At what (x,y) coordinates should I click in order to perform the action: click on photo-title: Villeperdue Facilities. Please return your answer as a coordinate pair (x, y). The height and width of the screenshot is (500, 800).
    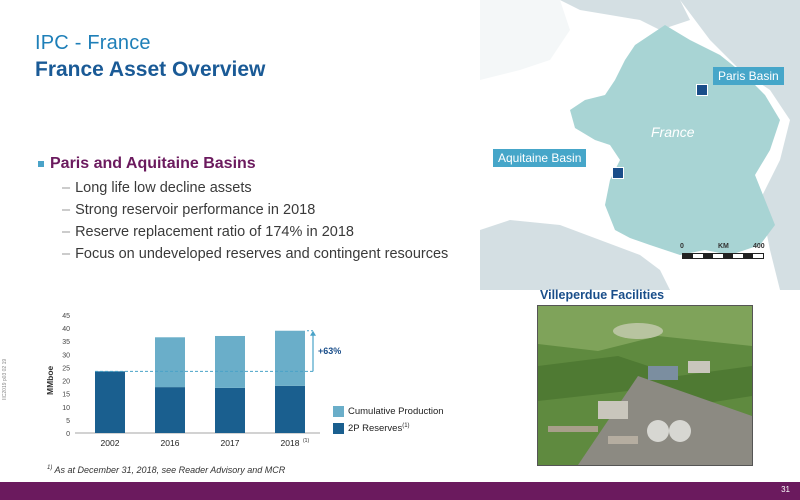
    Looking at the image, I should click on (602, 295).